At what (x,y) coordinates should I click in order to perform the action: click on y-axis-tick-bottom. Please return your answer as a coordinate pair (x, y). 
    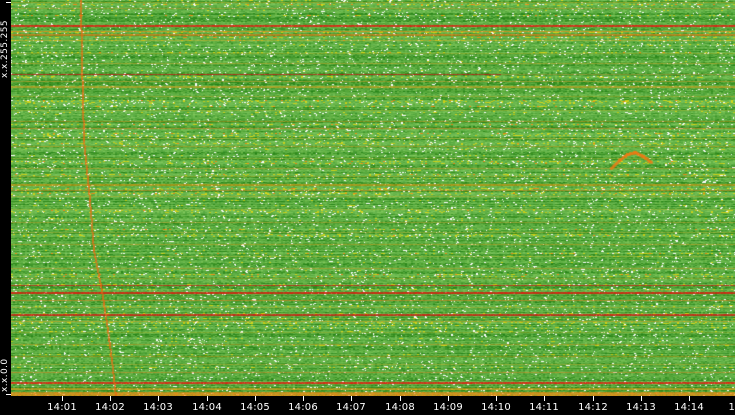
    Looking at the image, I should click on (8, 394).